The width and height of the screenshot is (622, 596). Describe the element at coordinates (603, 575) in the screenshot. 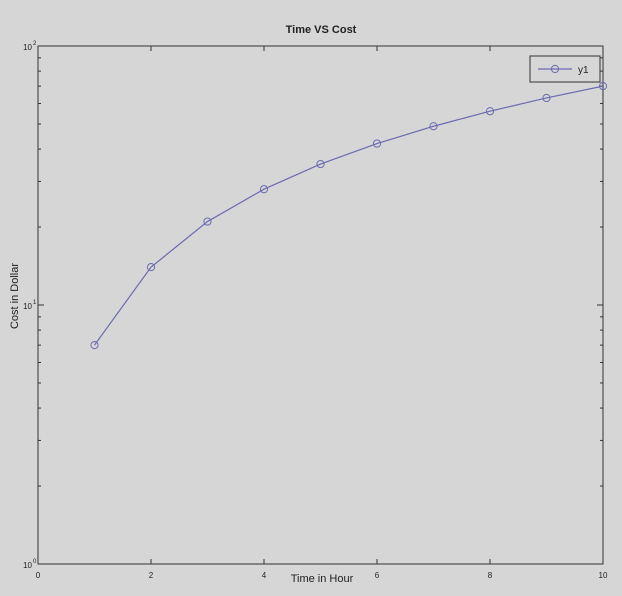

I see `x-tick-label: 10` at that location.